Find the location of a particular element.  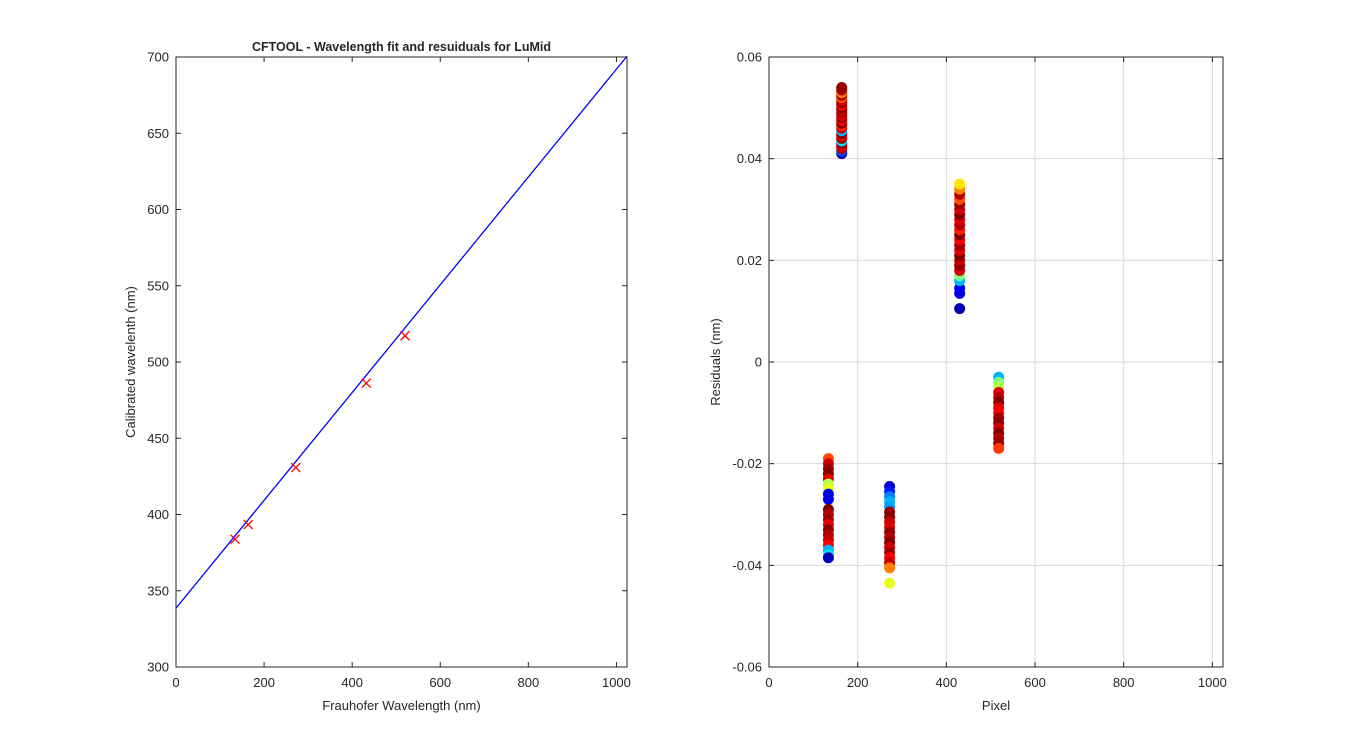

y-tick-label: 700 is located at coordinates (158, 57).